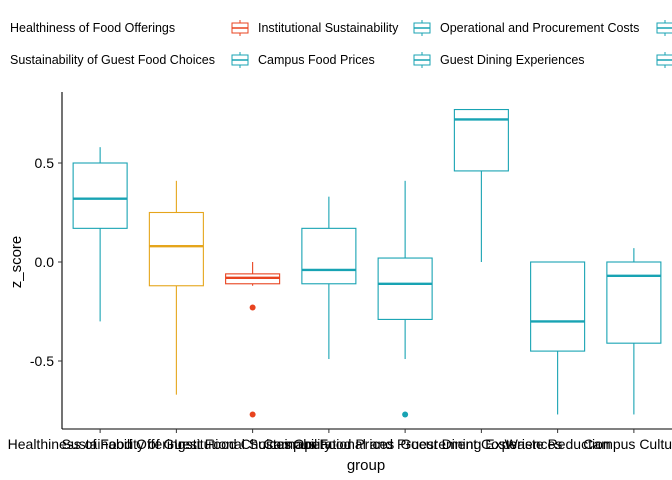 The image size is (672, 480). What do you see at coordinates (539, 28) in the screenshot?
I see `legend-label: Operational and Procurement Costs` at bounding box center [539, 28].